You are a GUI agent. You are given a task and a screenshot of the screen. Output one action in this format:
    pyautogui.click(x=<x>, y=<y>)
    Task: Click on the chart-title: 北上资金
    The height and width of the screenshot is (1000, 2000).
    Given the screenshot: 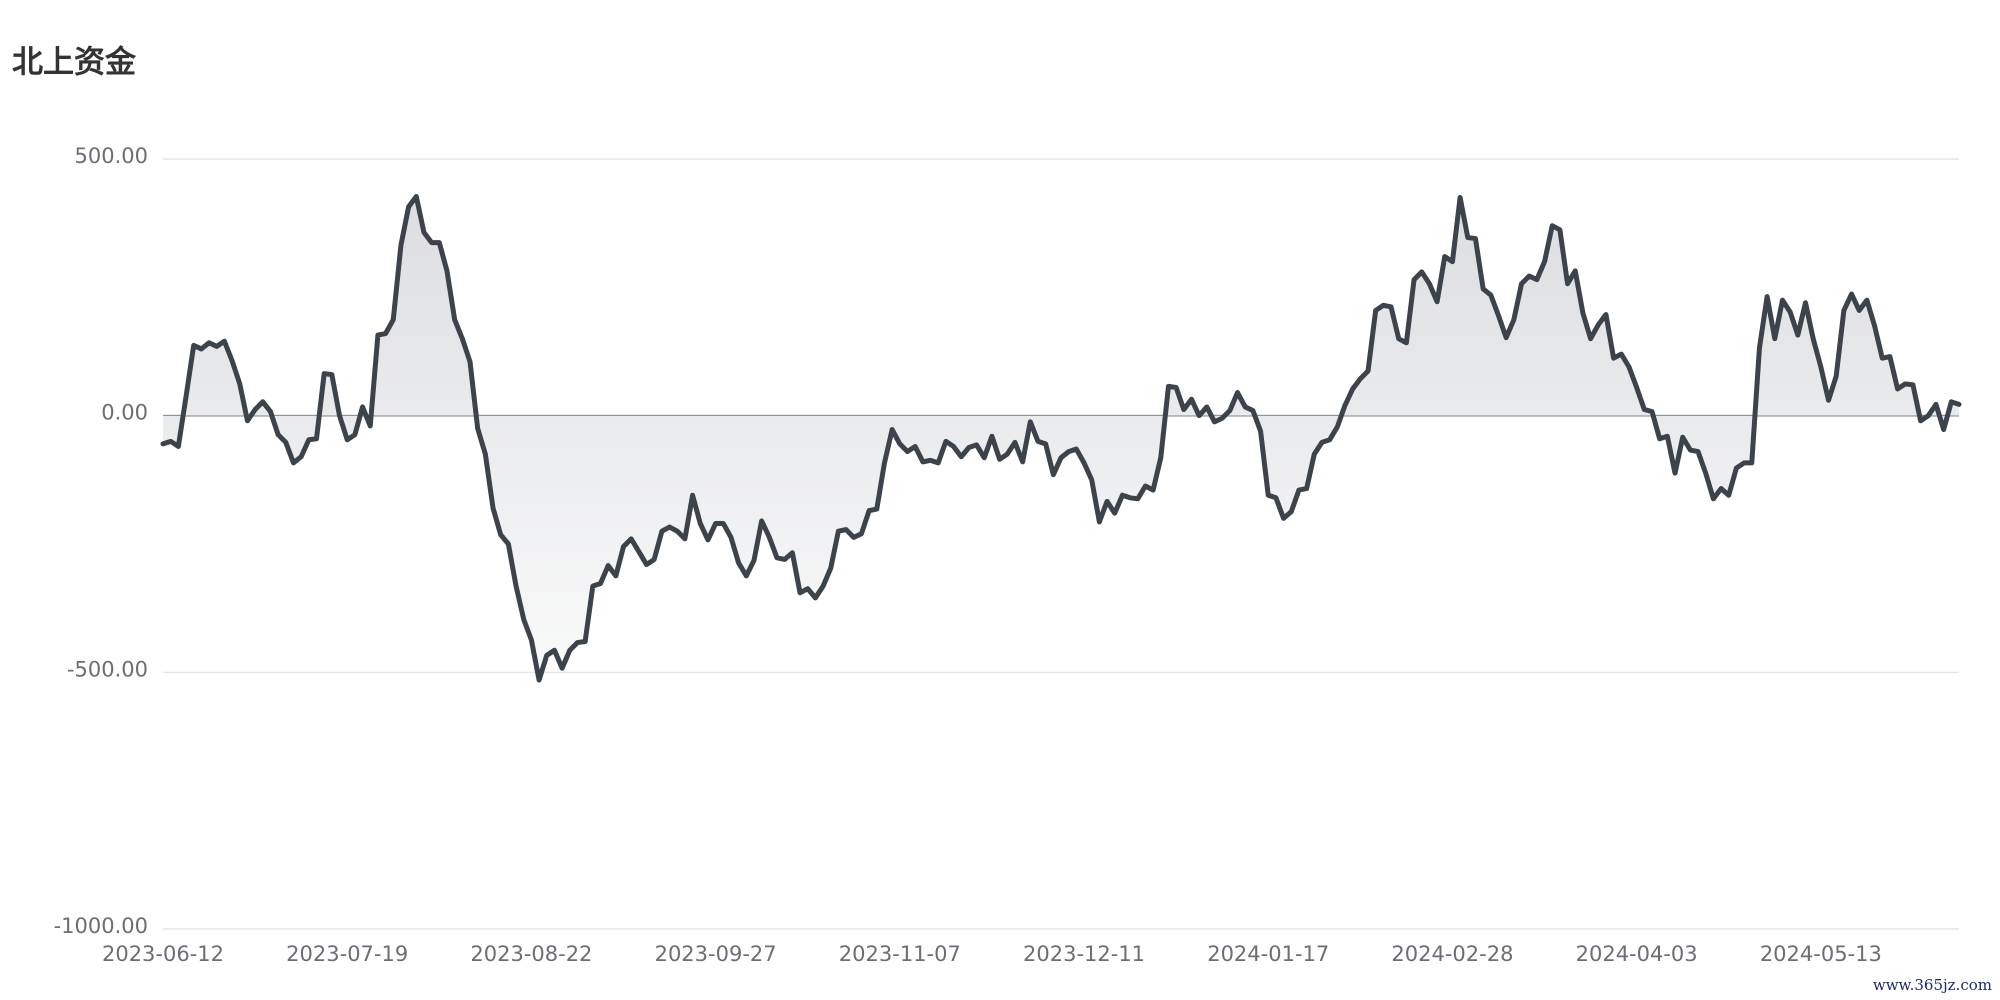 What is the action you would take?
    pyautogui.click(x=74, y=63)
    